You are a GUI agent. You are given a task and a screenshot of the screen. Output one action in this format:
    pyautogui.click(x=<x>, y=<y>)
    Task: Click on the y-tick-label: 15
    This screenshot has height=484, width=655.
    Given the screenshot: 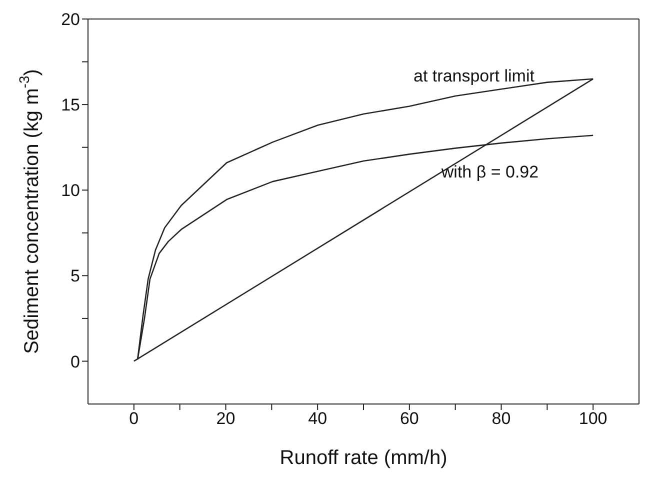 What is the action you would take?
    pyautogui.click(x=70, y=105)
    